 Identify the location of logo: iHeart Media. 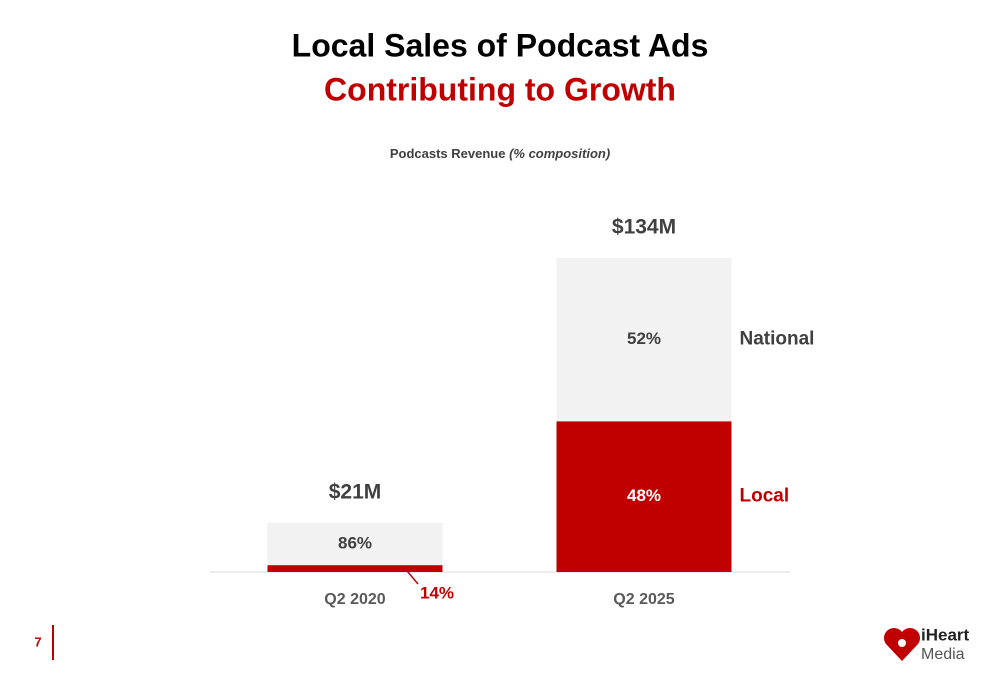
(927, 644).